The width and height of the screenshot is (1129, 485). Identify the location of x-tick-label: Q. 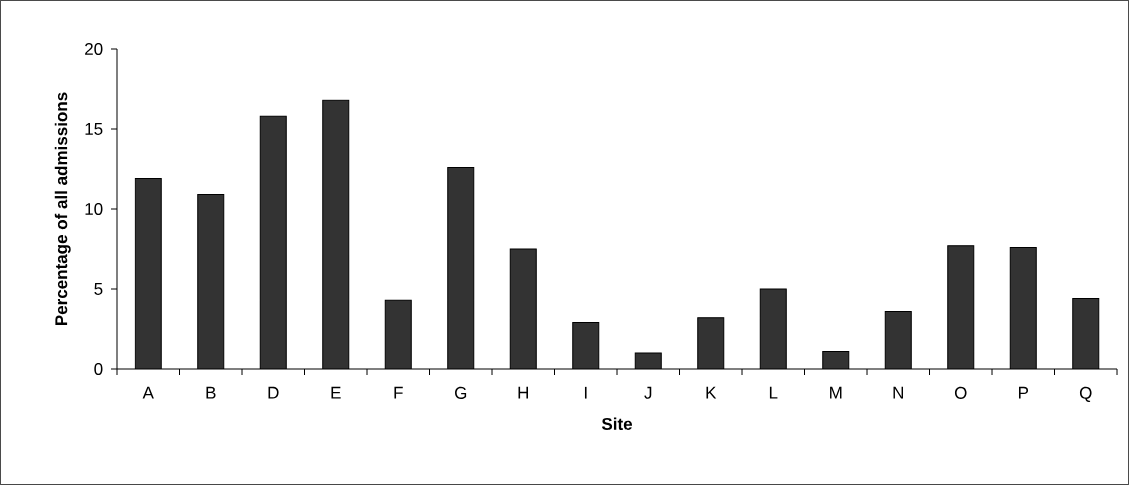
(1085, 394).